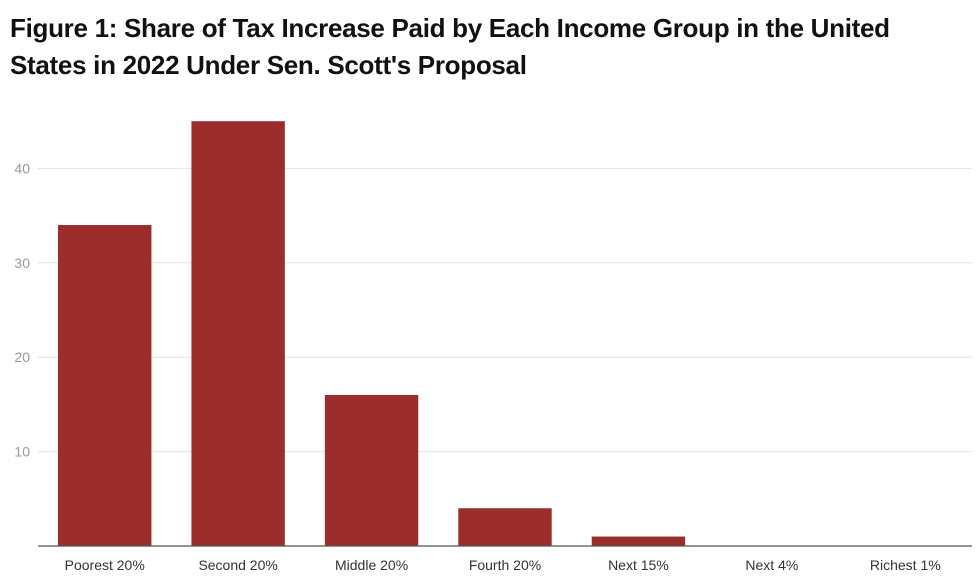 The height and width of the screenshot is (578, 980). Describe the element at coordinates (371, 565) in the screenshot. I see `x-tick-label: Middle 20%` at that location.